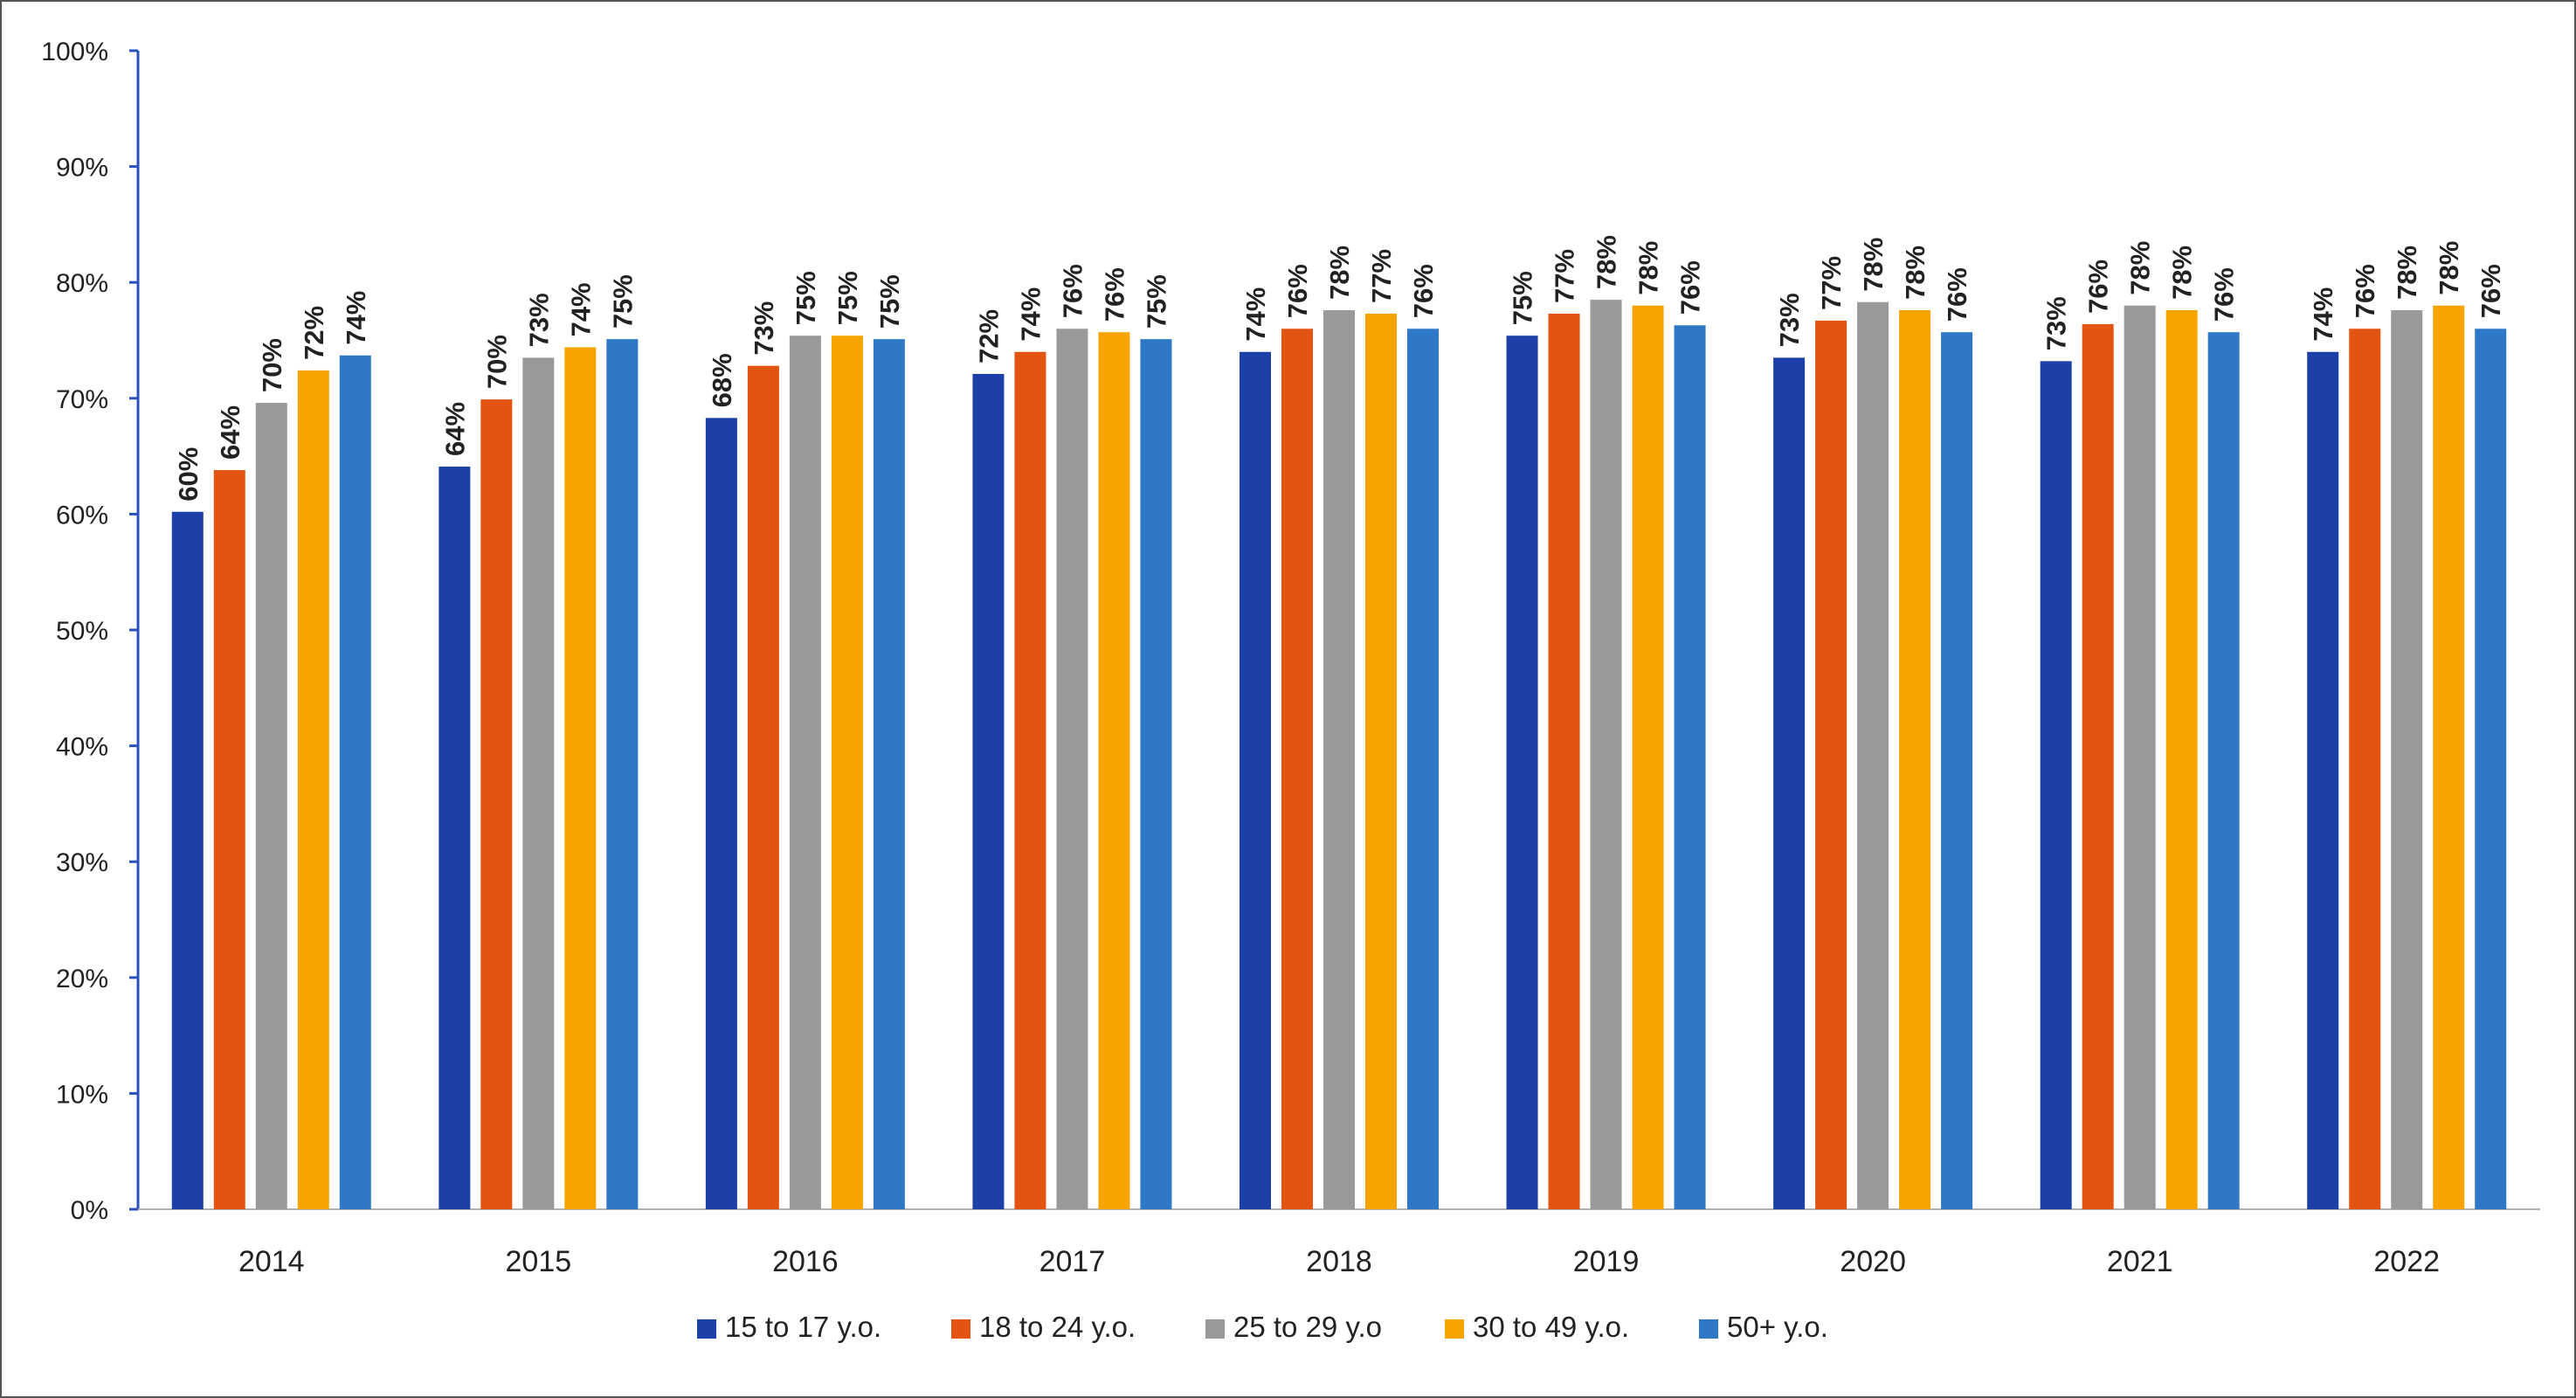  I want to click on y-tick-label: 90%, so click(82, 168).